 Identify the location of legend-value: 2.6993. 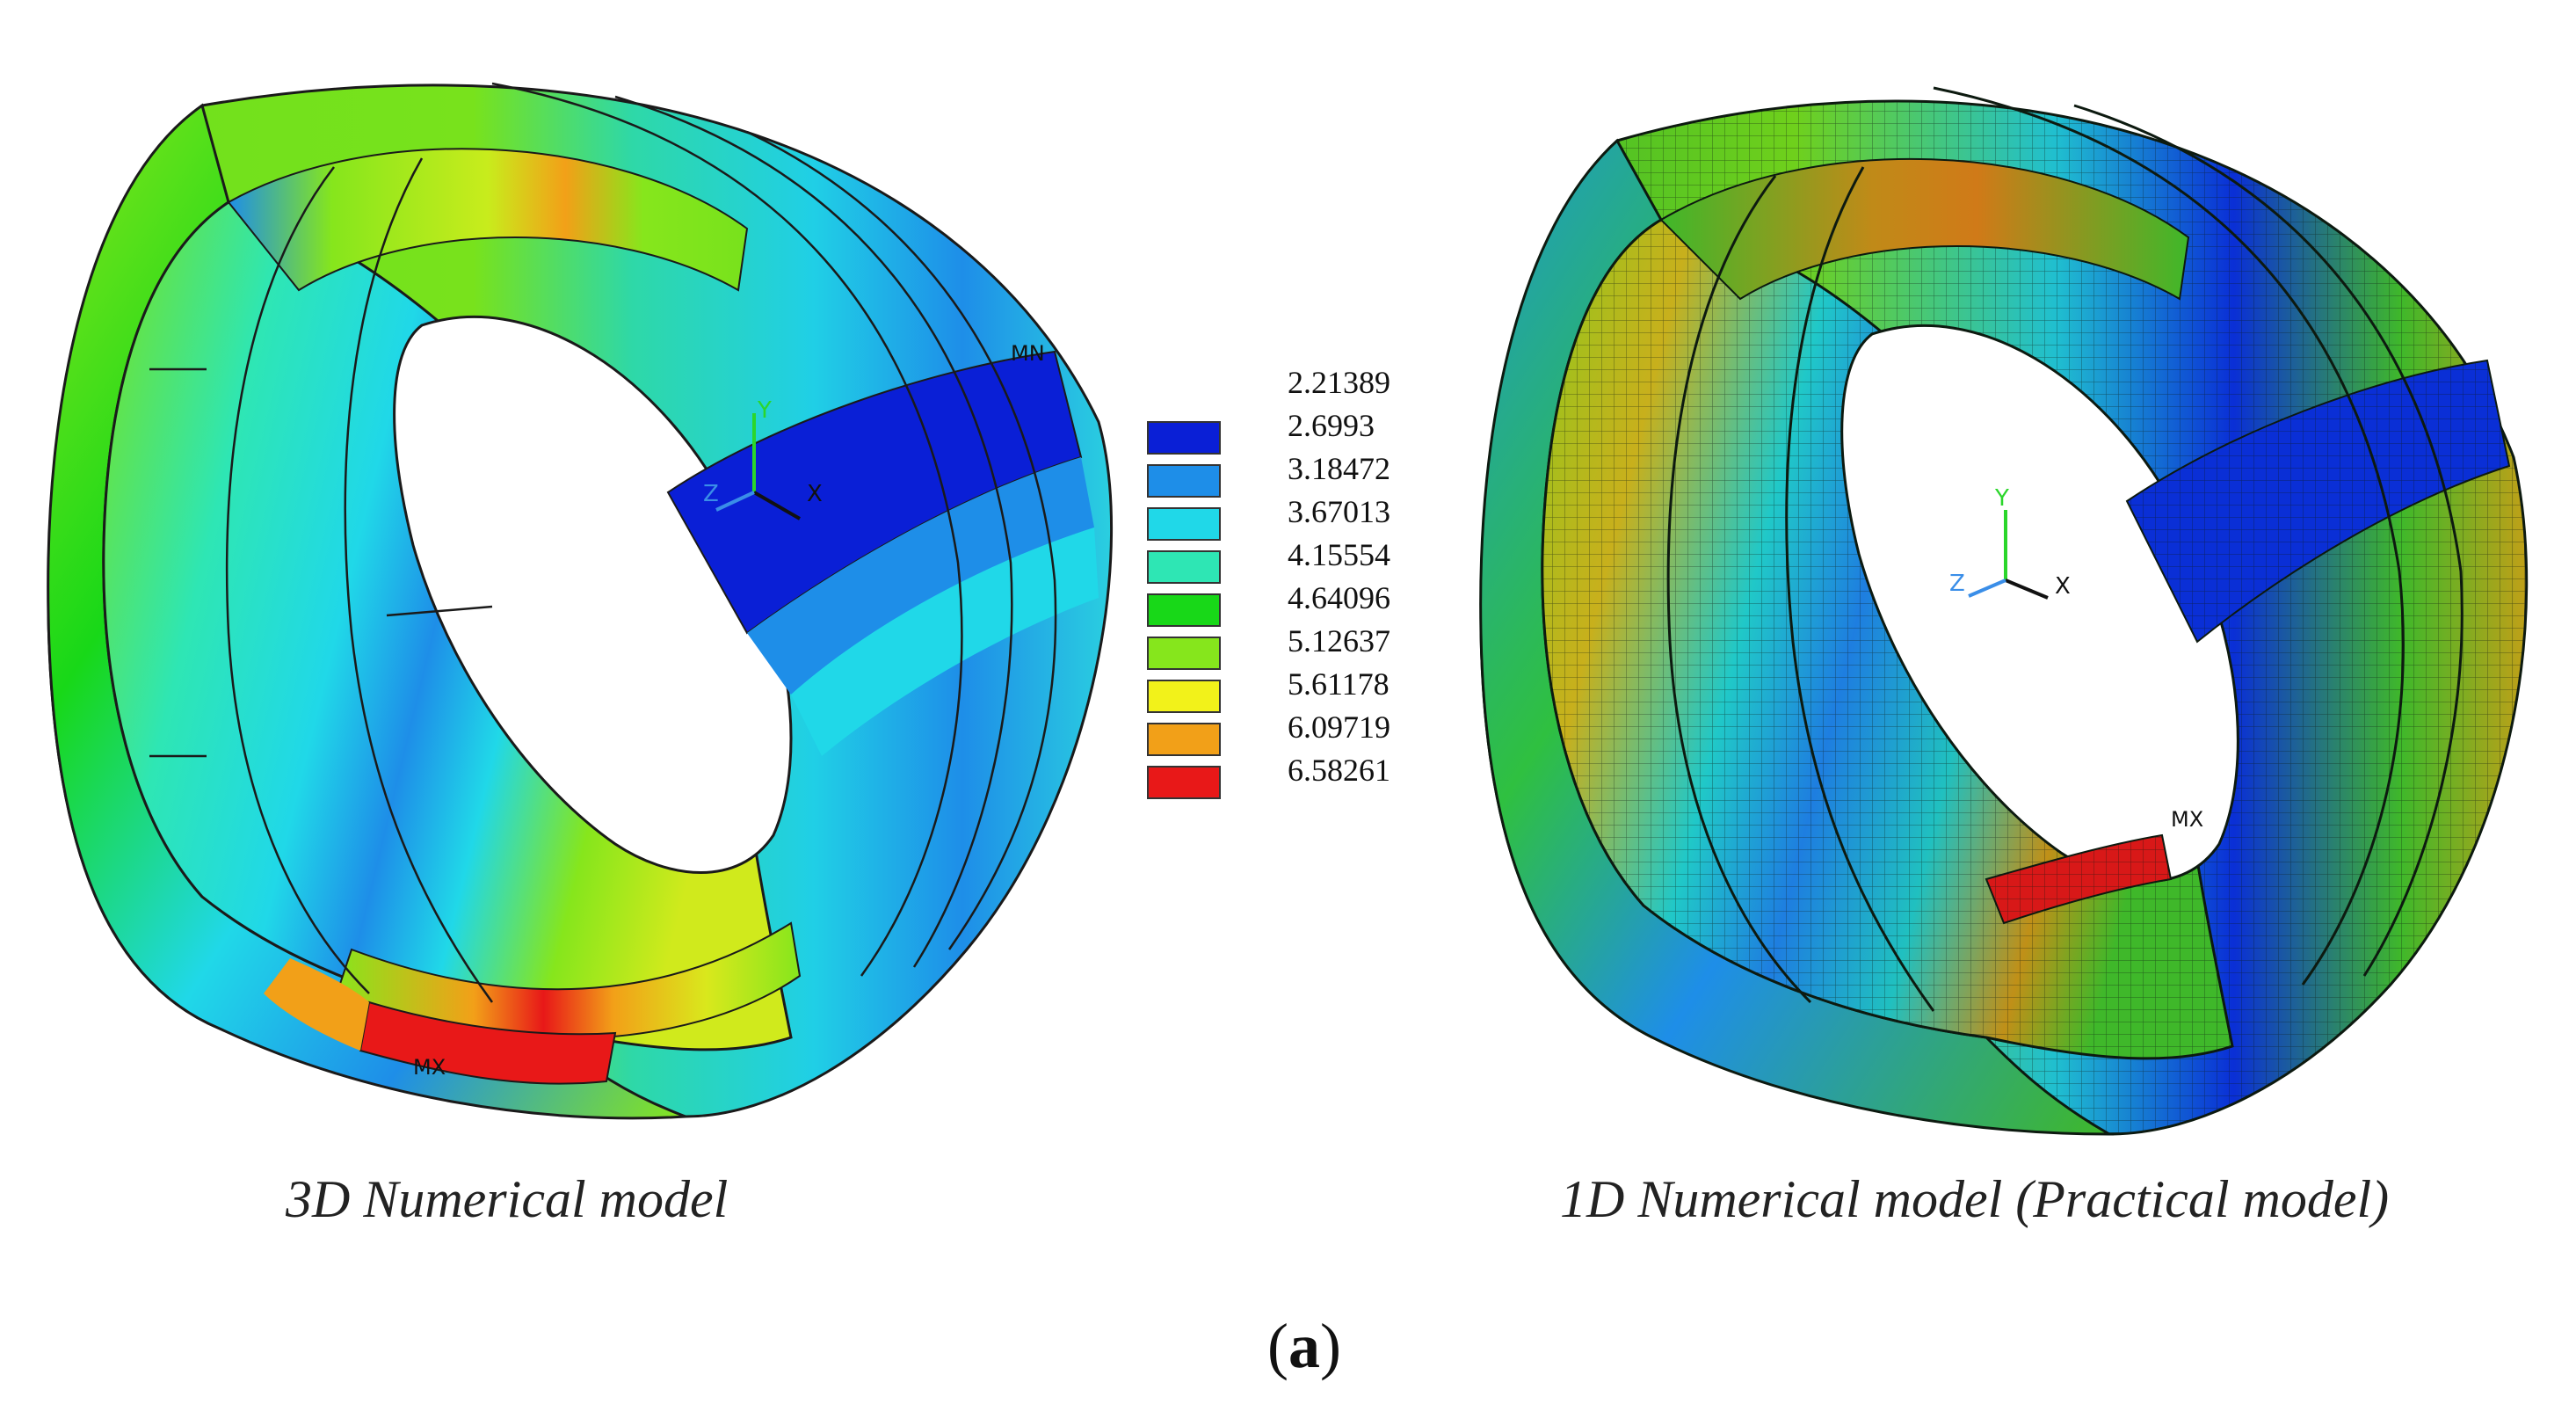
(1331, 426).